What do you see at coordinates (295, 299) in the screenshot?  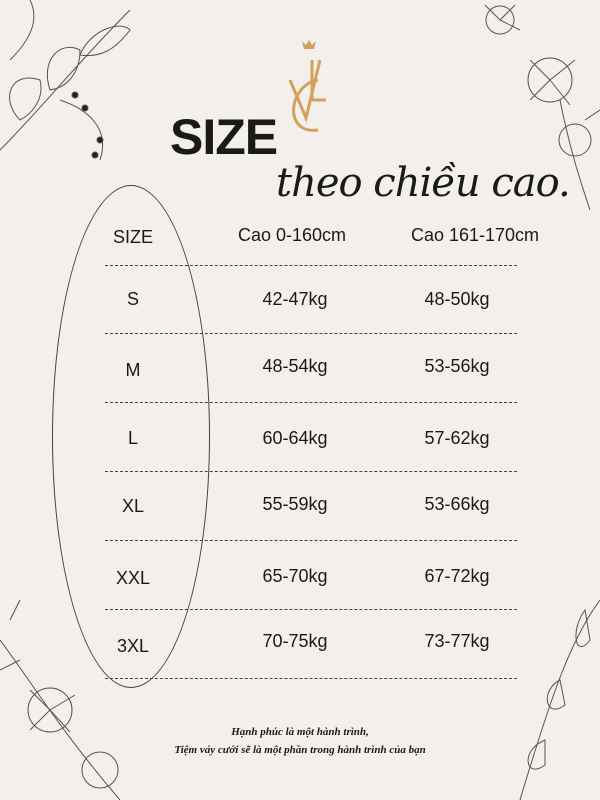 I see `weight-range: 42-47kg` at bounding box center [295, 299].